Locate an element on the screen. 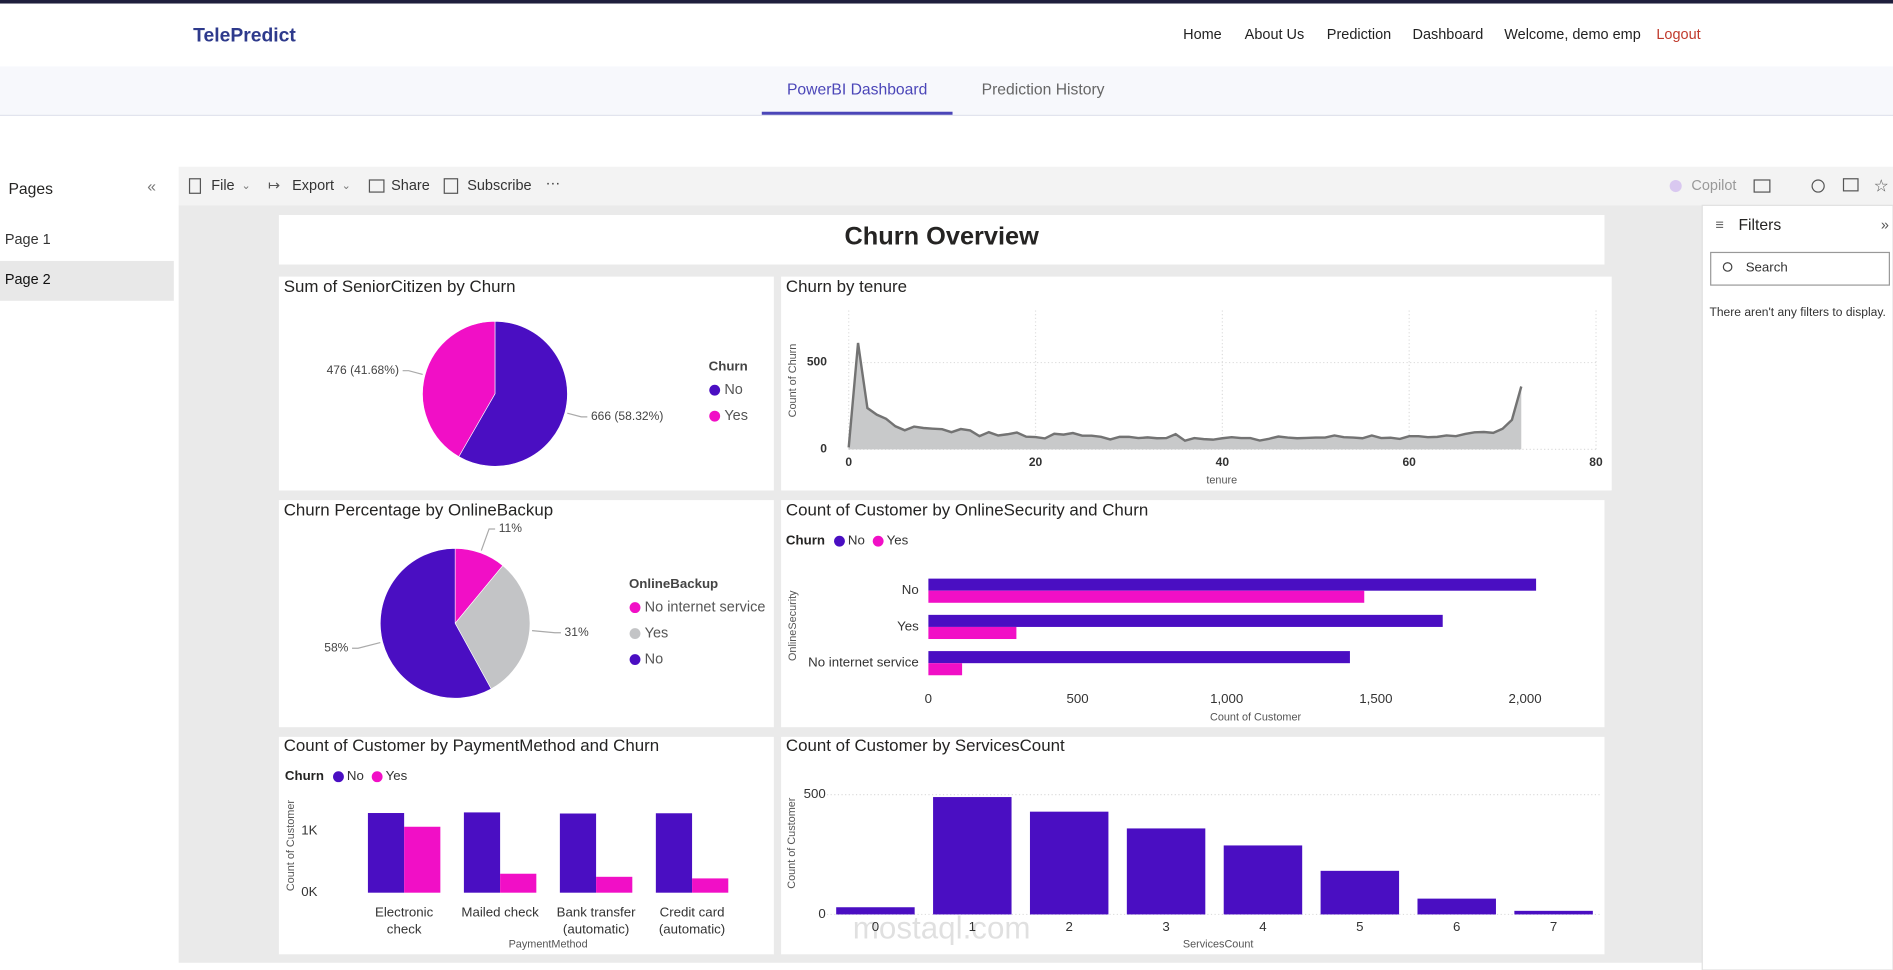  logout: Logout is located at coordinates (1678, 35).